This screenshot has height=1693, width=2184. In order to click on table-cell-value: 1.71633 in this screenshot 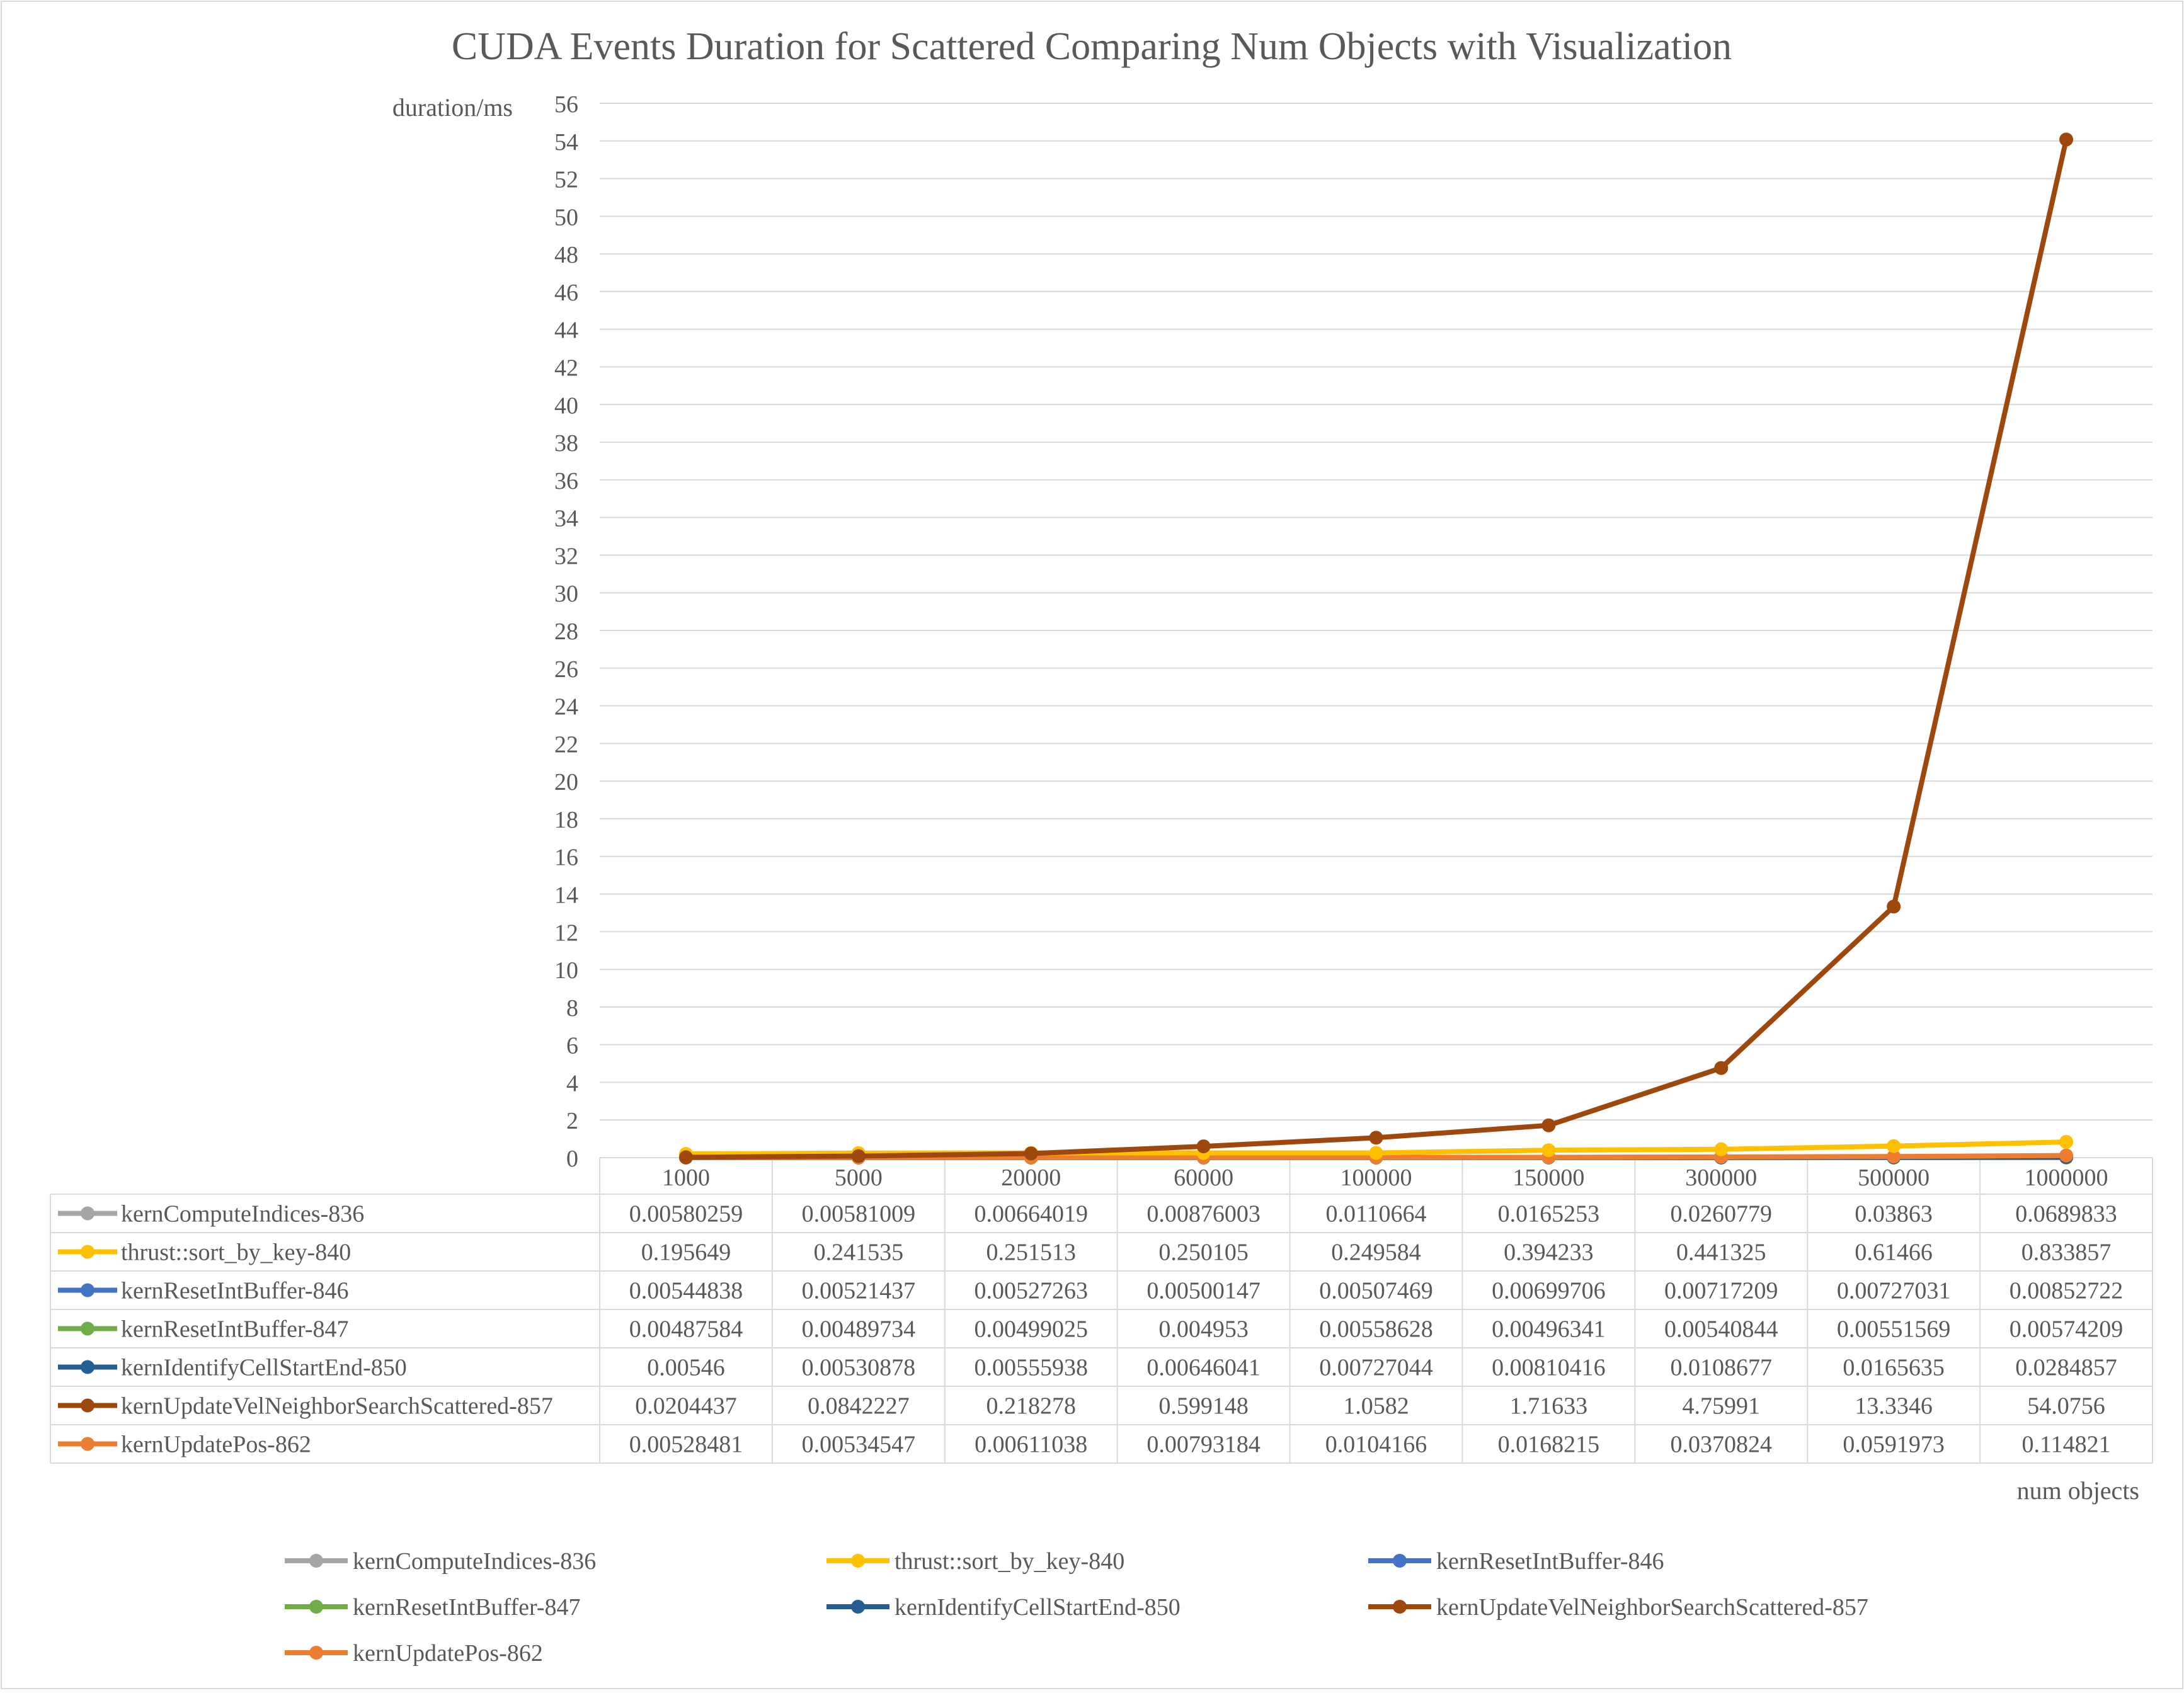, I will do `click(1549, 1407)`.